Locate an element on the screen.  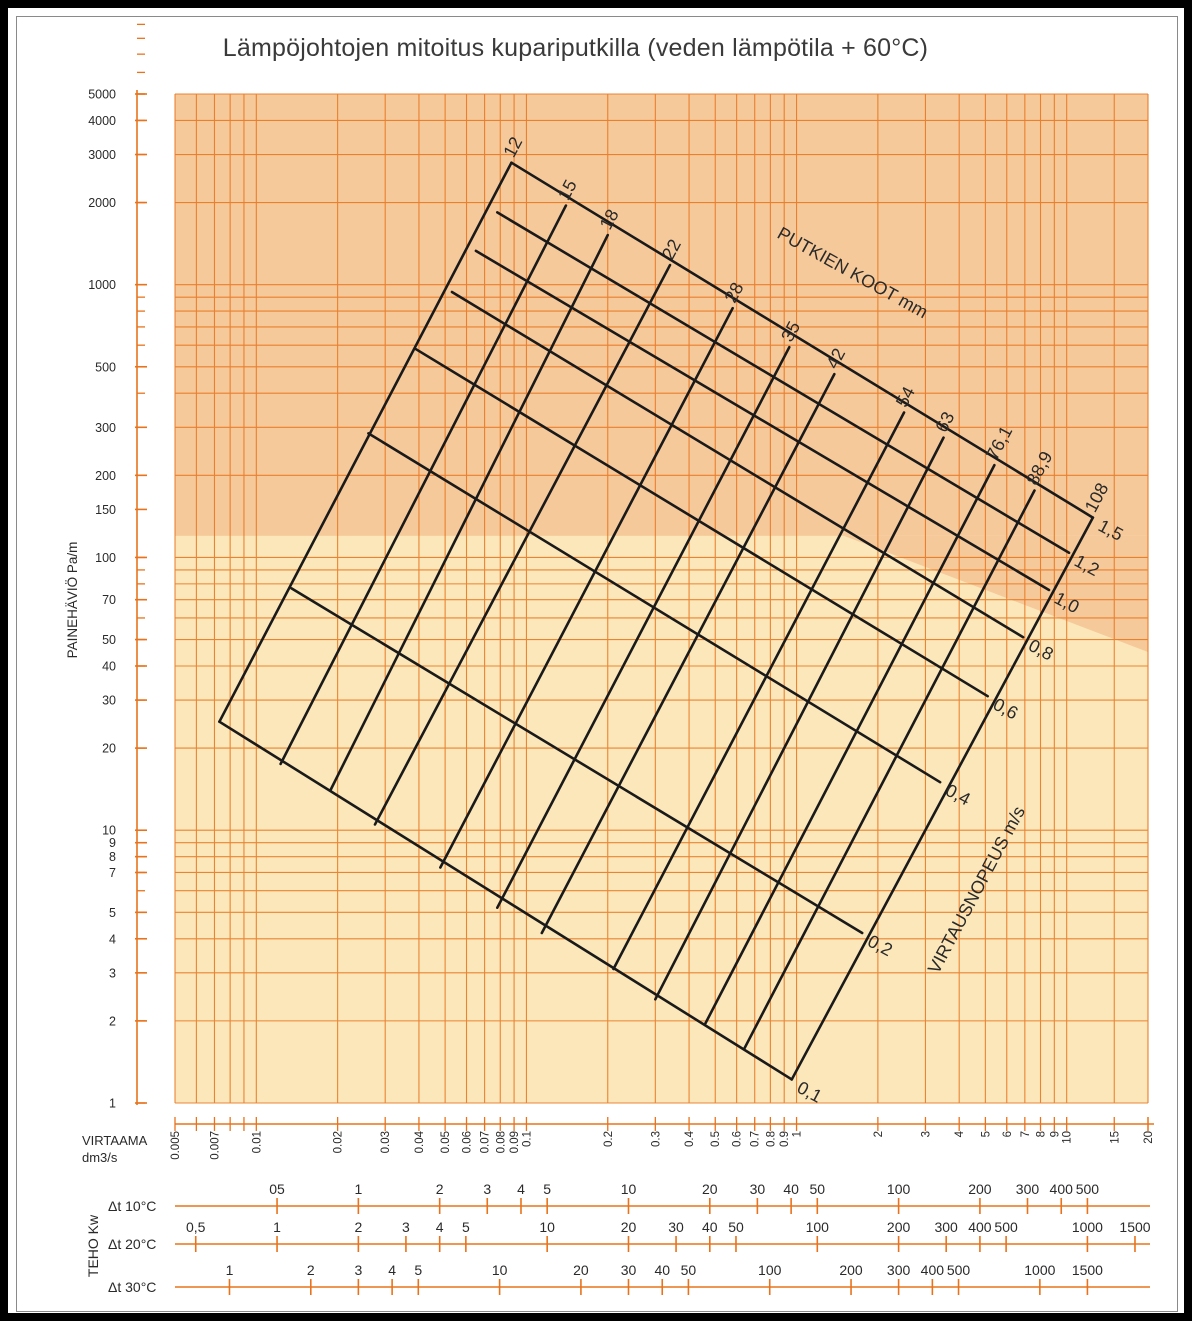
x-tick-label: 7 is located at coordinates (1026, 1134).